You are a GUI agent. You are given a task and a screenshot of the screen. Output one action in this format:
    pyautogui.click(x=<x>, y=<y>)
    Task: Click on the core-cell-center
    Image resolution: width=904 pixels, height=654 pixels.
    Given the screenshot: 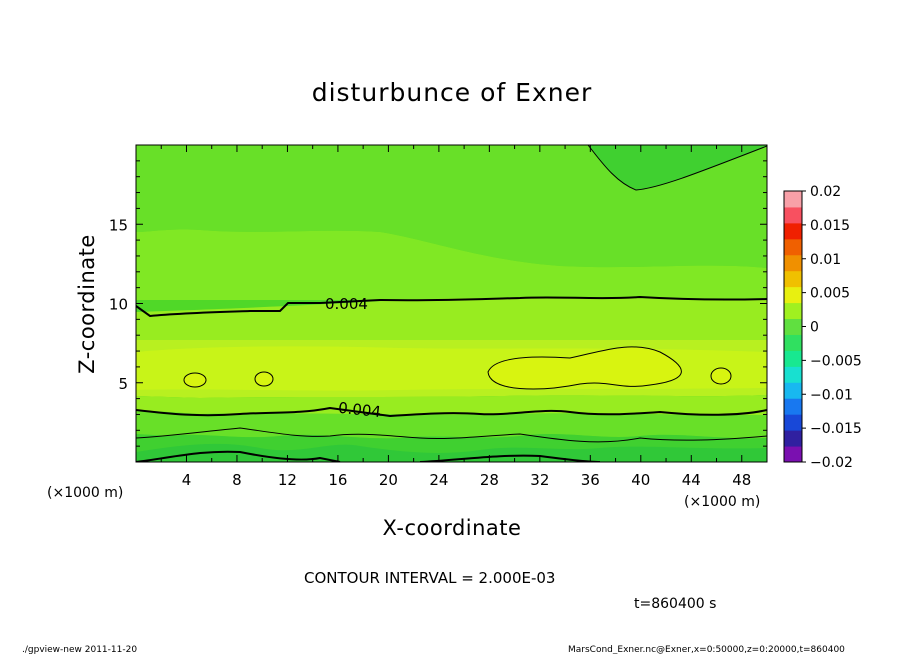 What is the action you would take?
    pyautogui.click(x=264, y=379)
    